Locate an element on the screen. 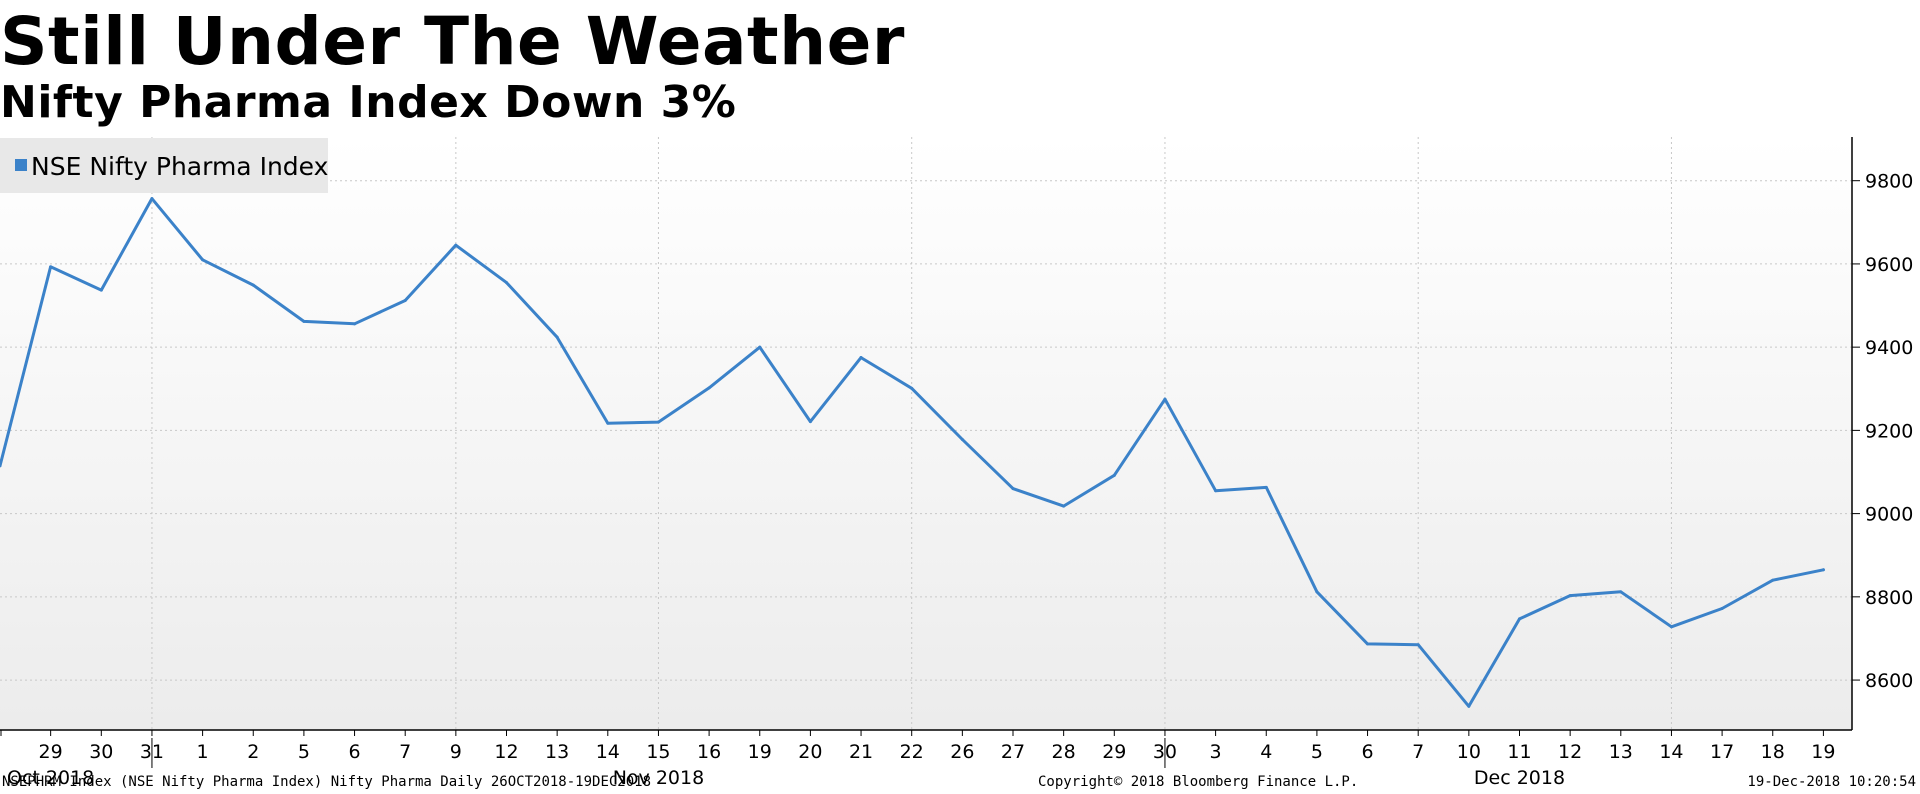  legend-label: NSE Nifty Pharma Index is located at coordinates (179, 166).